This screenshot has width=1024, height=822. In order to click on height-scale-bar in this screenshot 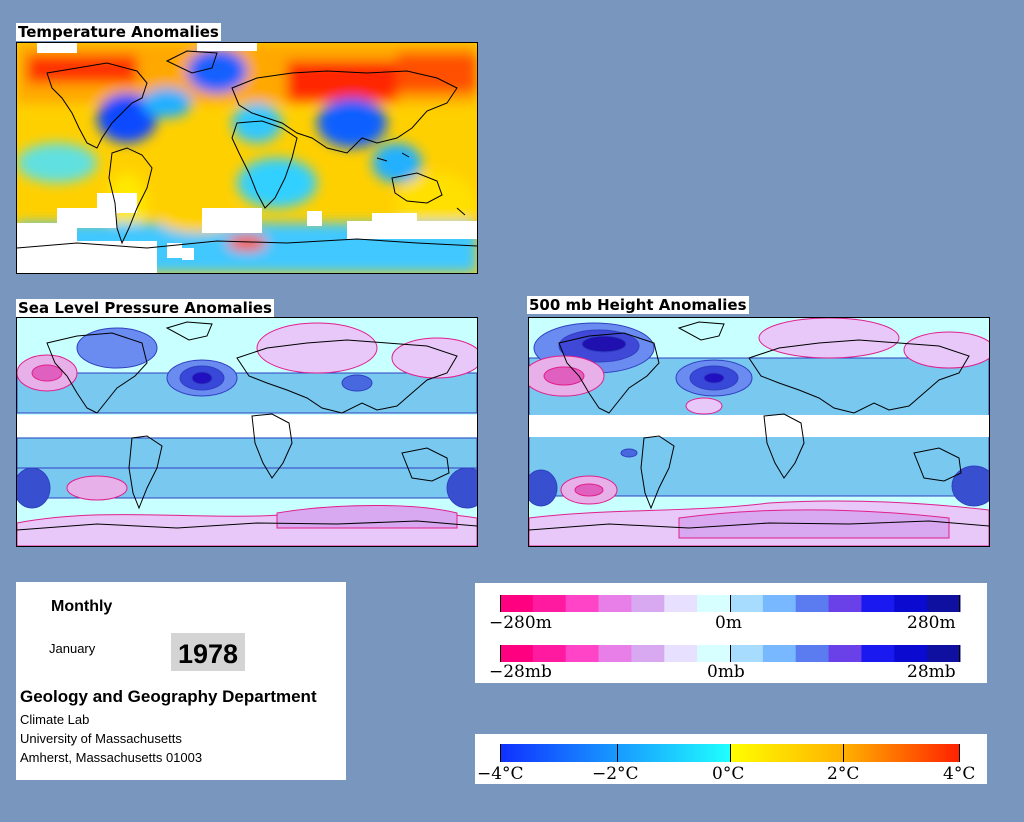, I will do `click(730, 603)`.